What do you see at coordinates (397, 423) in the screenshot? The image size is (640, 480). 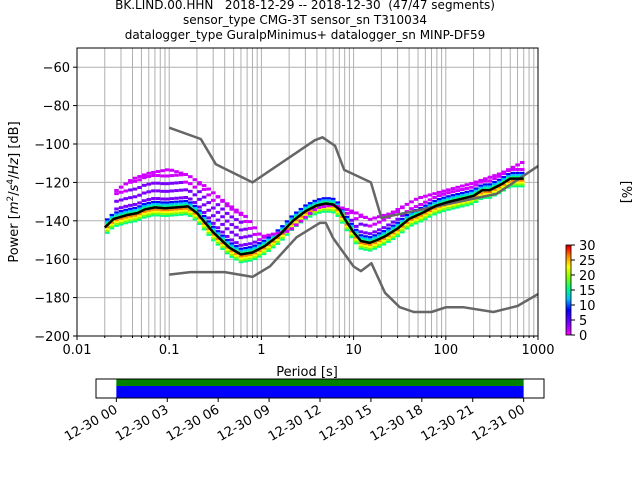 I see `timeline-tick-label: 12-30 18` at bounding box center [397, 423].